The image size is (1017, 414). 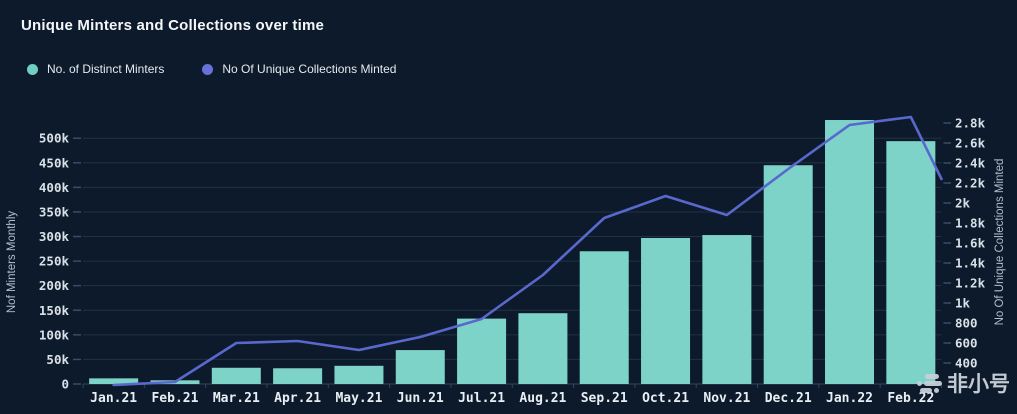 What do you see at coordinates (481, 398) in the screenshot?
I see `x-axis-label: Jul.21` at bounding box center [481, 398].